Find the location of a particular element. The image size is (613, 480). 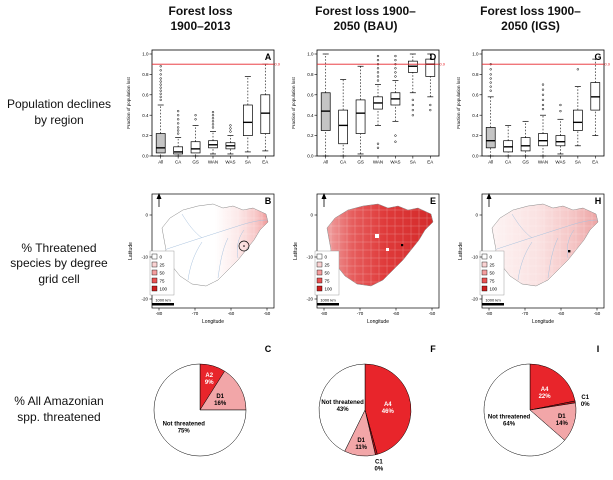

svg-text: A4 is located at coordinates (545, 390).